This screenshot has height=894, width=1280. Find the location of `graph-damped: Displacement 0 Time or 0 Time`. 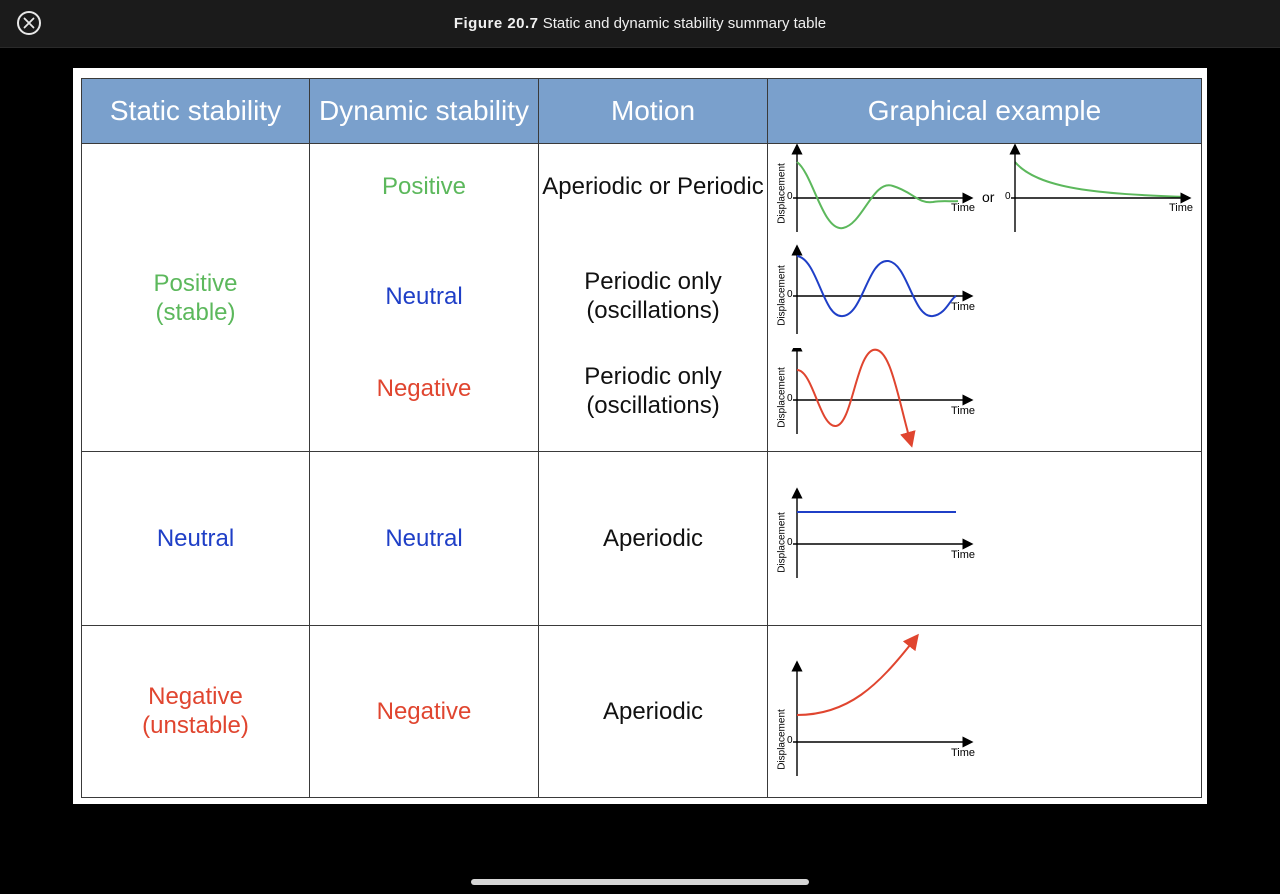

graph-damped: Displacement 0 Time or 0 Time is located at coordinates (984, 194).